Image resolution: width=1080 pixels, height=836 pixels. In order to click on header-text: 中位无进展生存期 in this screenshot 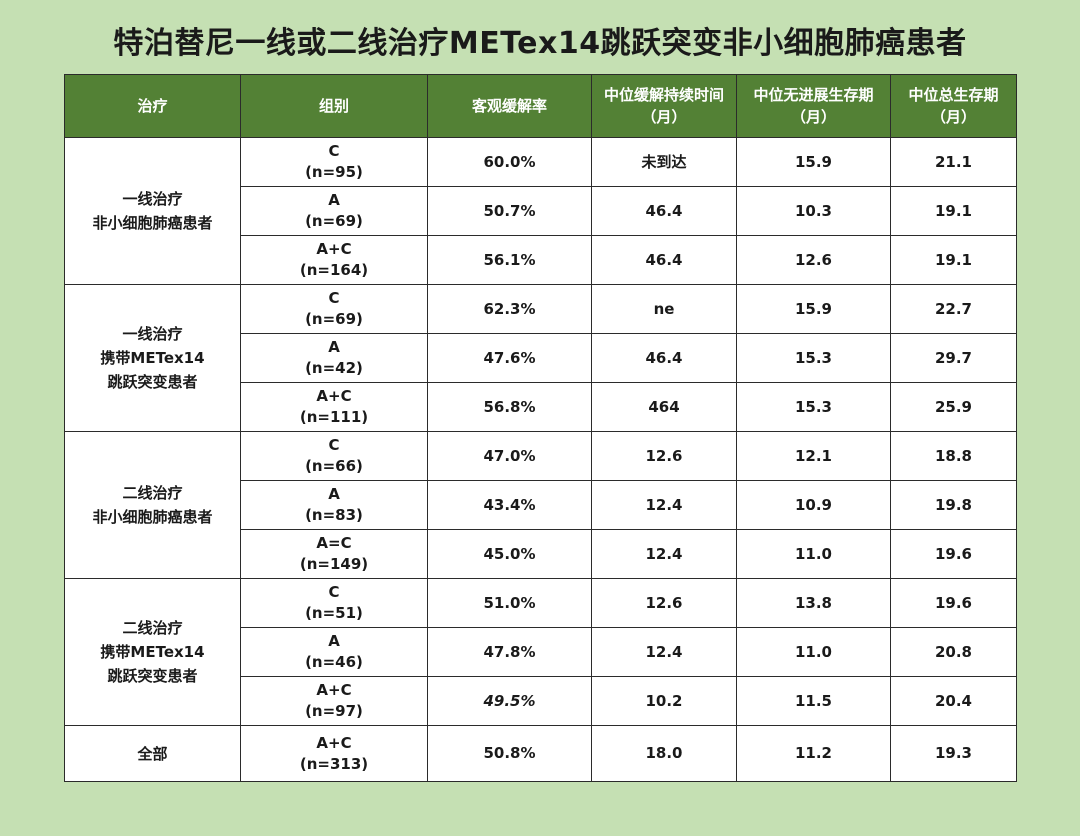, I will do `click(813, 95)`.